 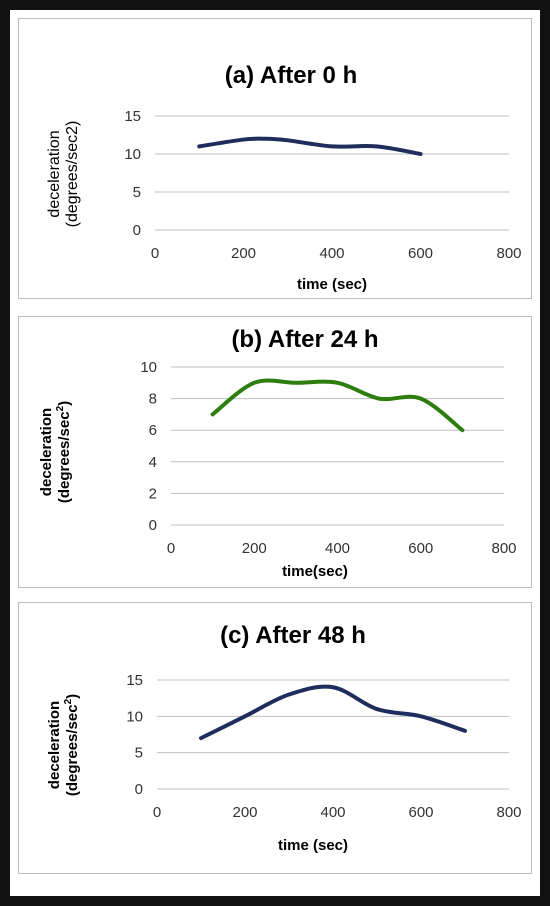 I want to click on chart-a-title: (a) After 0 h, so click(x=291, y=75).